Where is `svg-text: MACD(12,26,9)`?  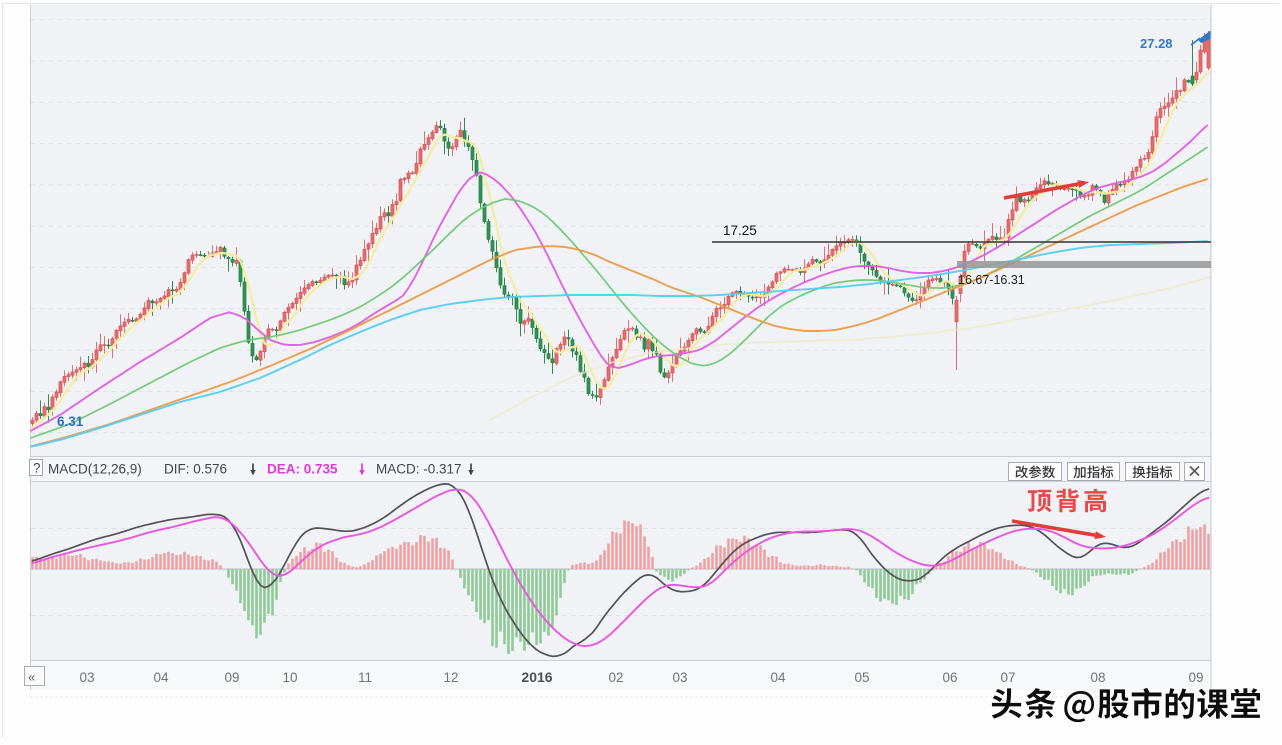 svg-text: MACD(12,26,9) is located at coordinates (95, 469).